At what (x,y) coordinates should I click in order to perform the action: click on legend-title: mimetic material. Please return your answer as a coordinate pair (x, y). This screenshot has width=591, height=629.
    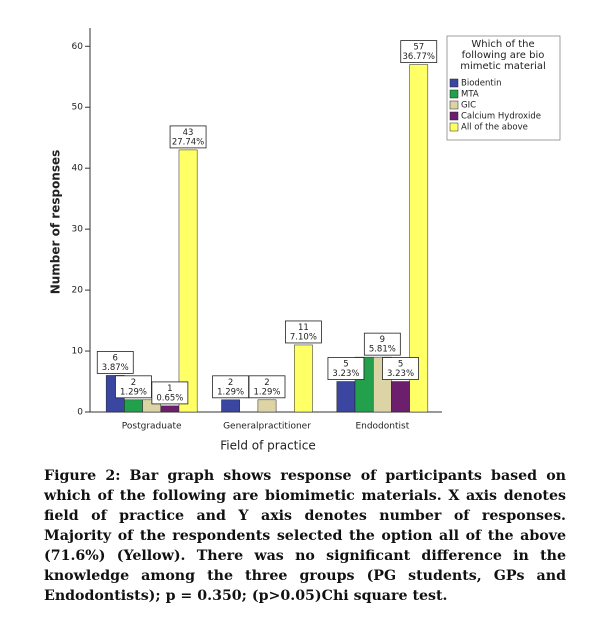
    Looking at the image, I should click on (503, 66).